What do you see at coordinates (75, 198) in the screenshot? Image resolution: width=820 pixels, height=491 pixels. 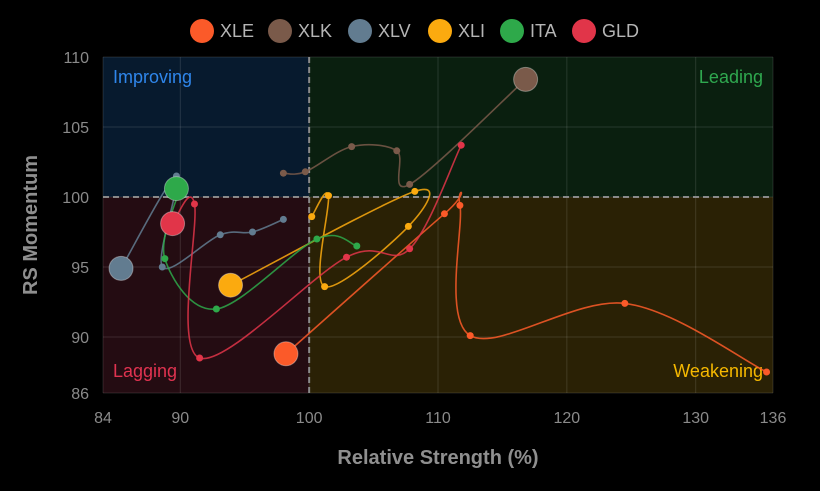 I see `y-tick-label: 100` at bounding box center [75, 198].